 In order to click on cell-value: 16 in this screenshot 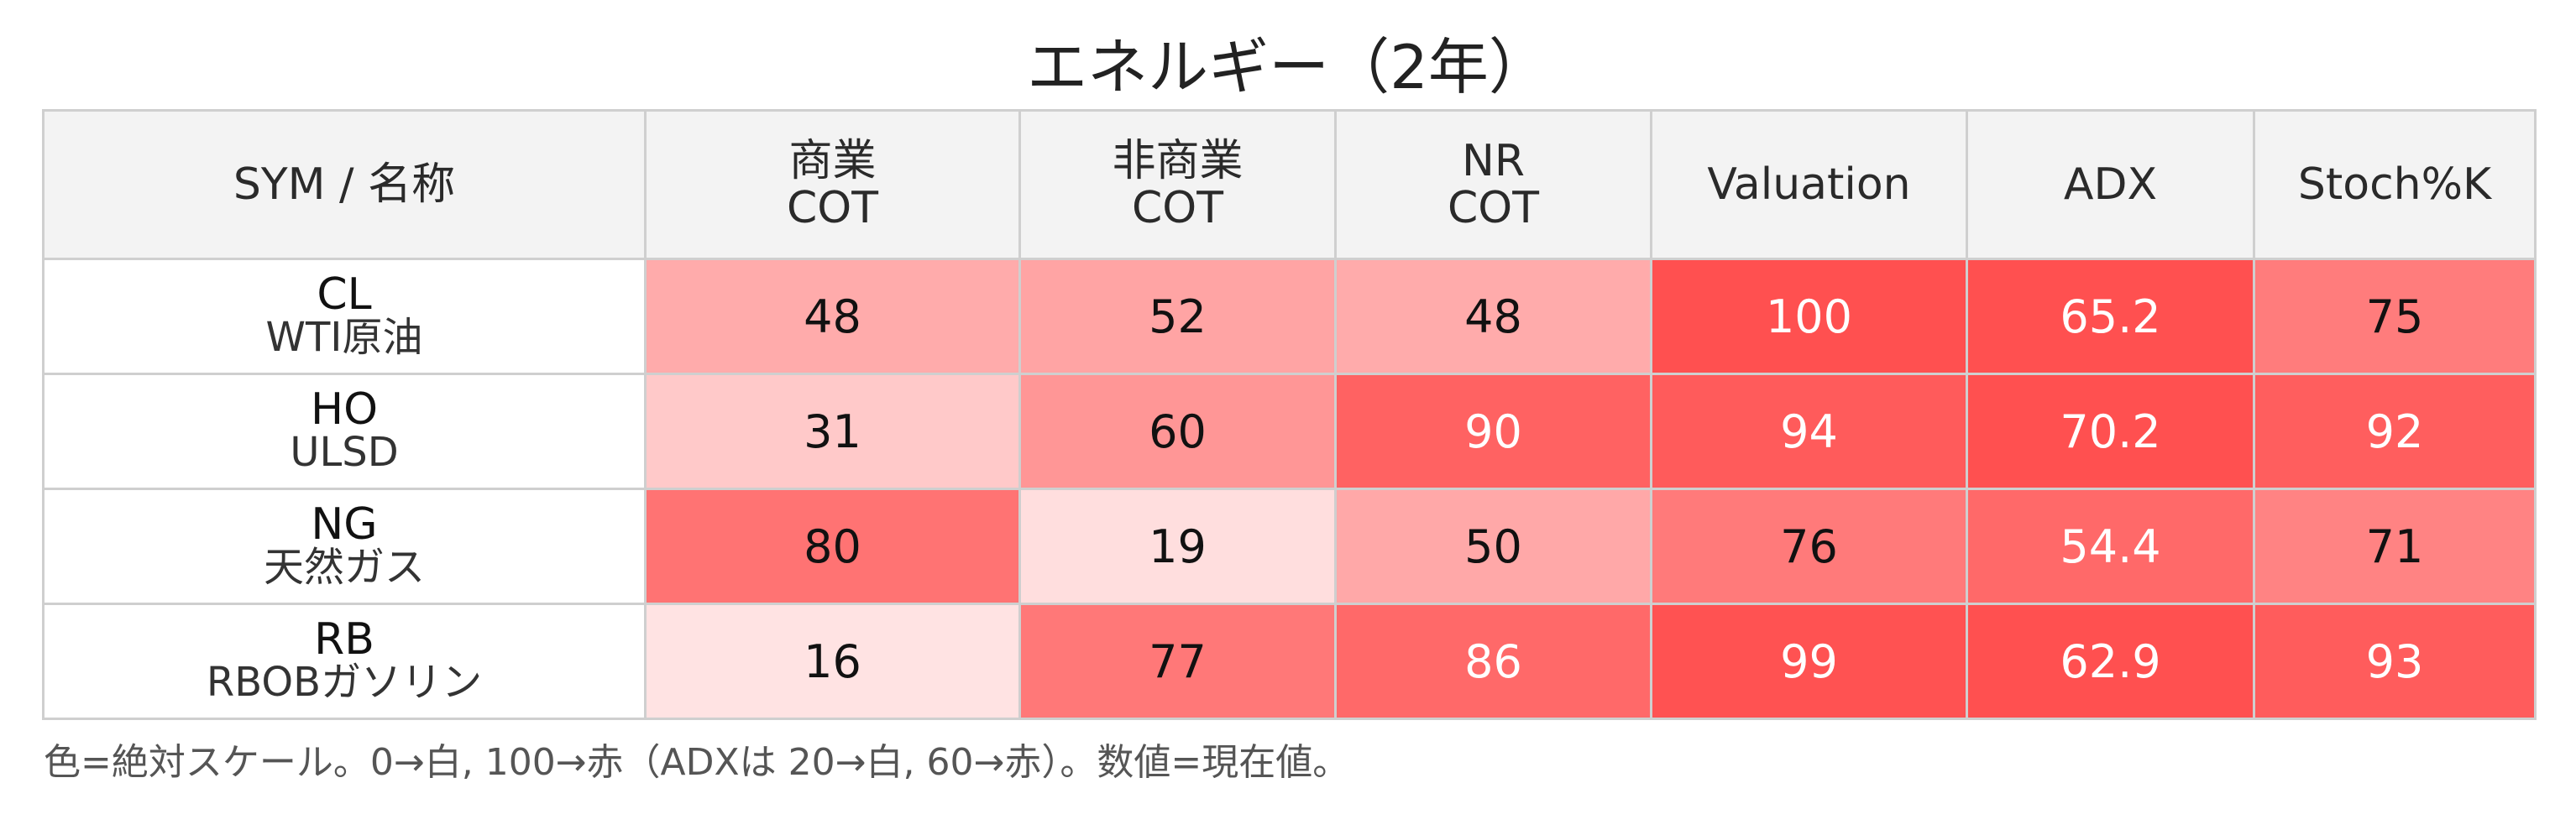, I will do `click(833, 661)`.